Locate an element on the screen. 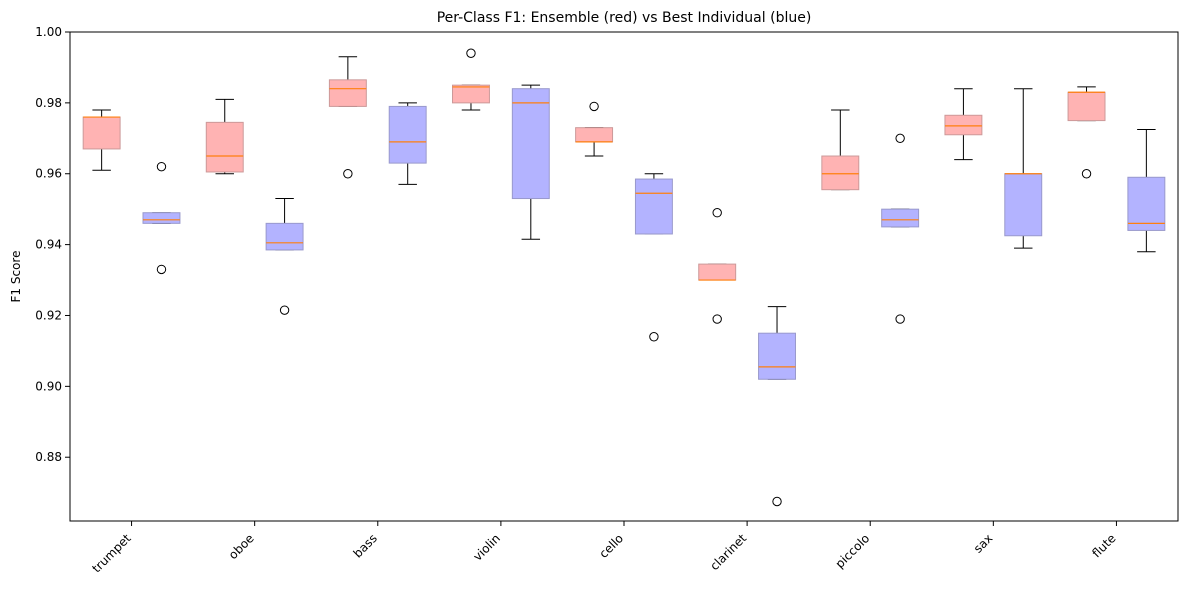 Image resolution: width=1190 pixels, height=590 pixels. x-tick-label: piccolo is located at coordinates (853, 551).